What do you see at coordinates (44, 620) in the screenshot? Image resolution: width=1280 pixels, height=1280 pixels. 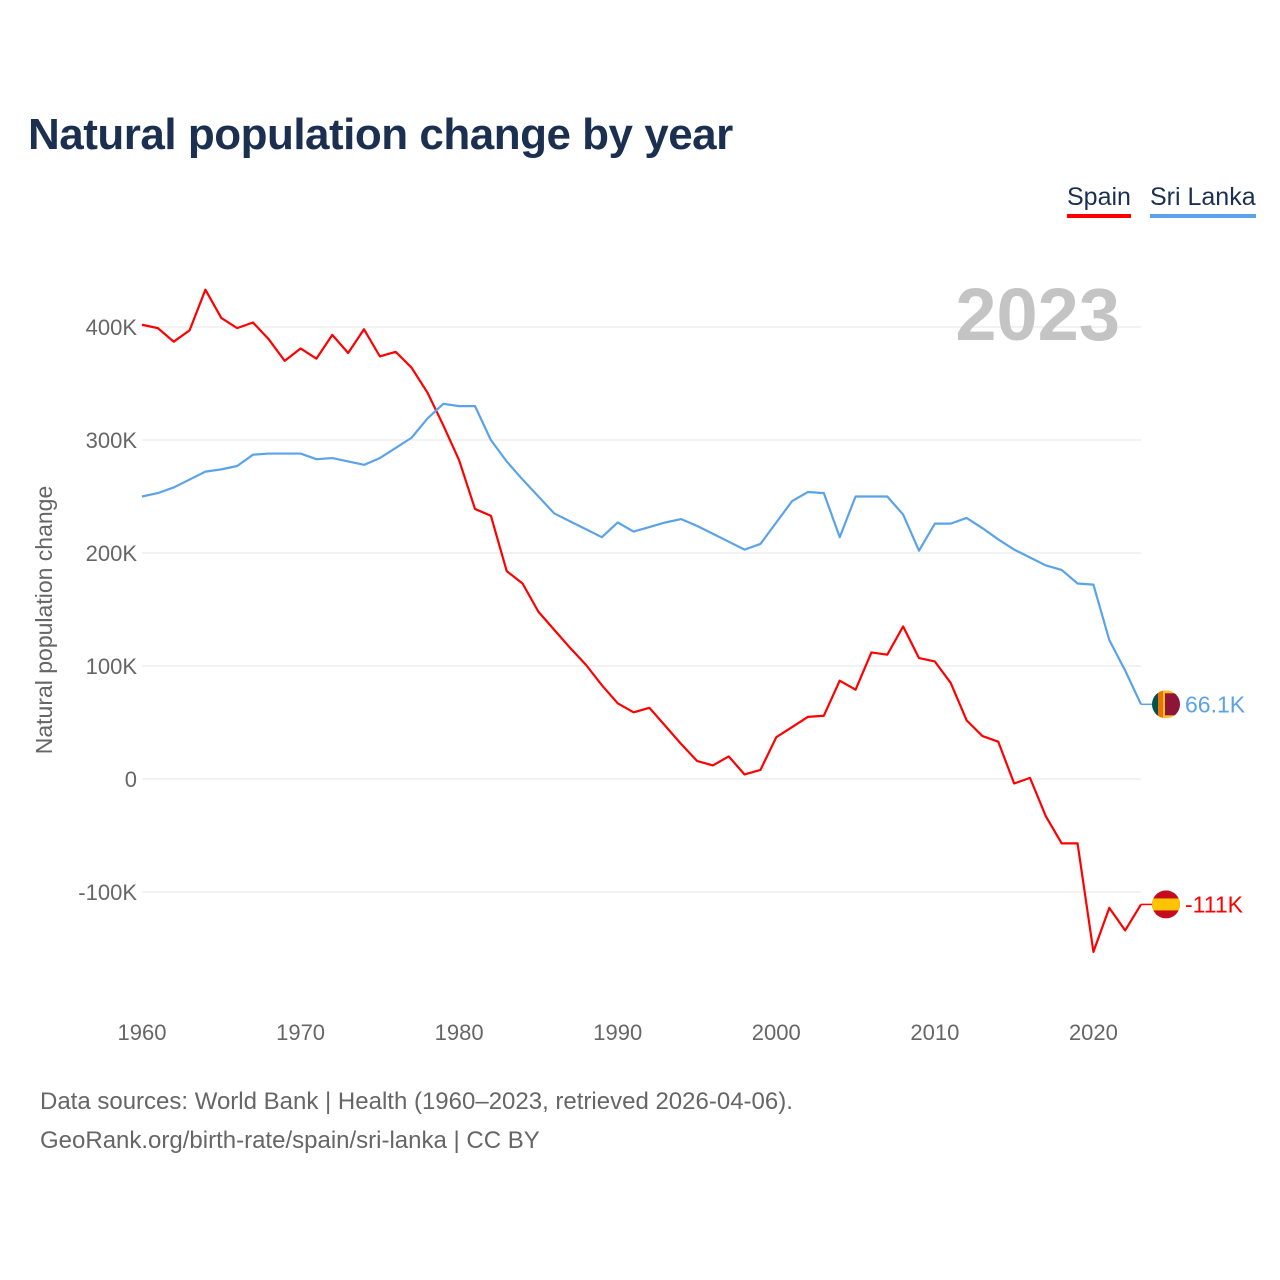 I see `y-axis-label: Natural population change` at bounding box center [44, 620].